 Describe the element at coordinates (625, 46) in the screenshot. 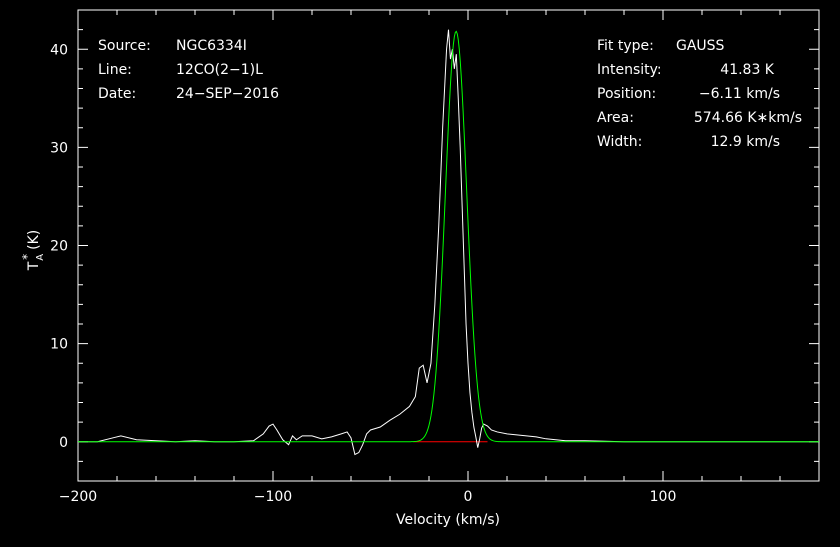

I see `fit-type-label: Fit type:` at that location.